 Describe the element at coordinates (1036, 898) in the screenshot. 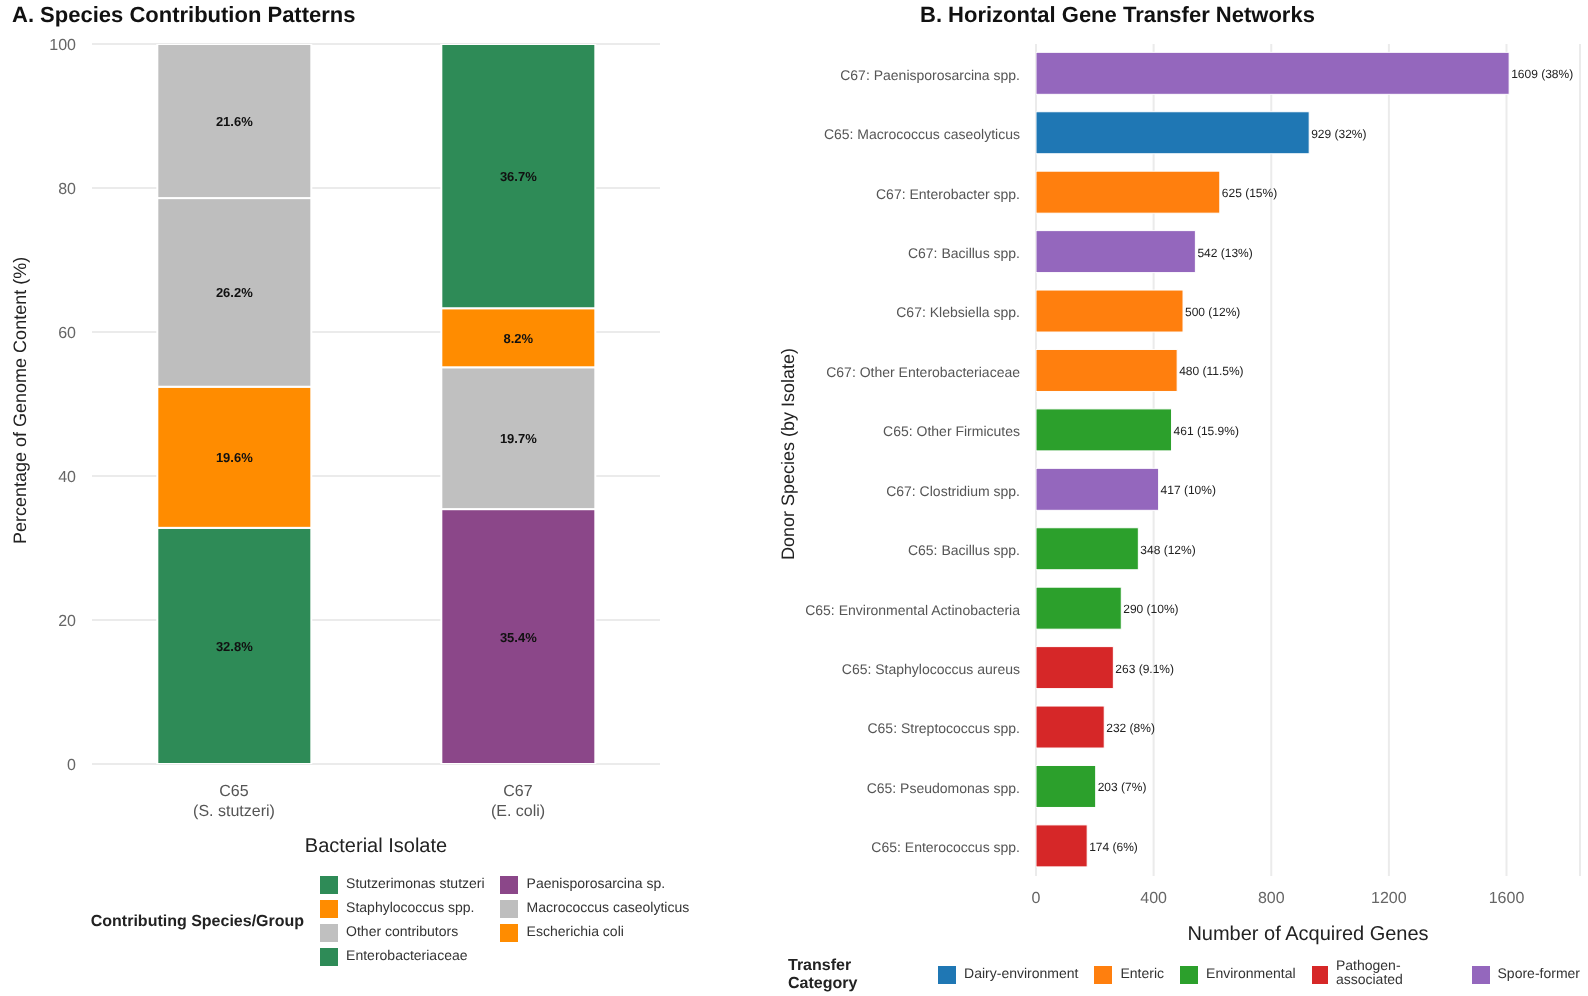

I see `x-tick-label: 0` at that location.